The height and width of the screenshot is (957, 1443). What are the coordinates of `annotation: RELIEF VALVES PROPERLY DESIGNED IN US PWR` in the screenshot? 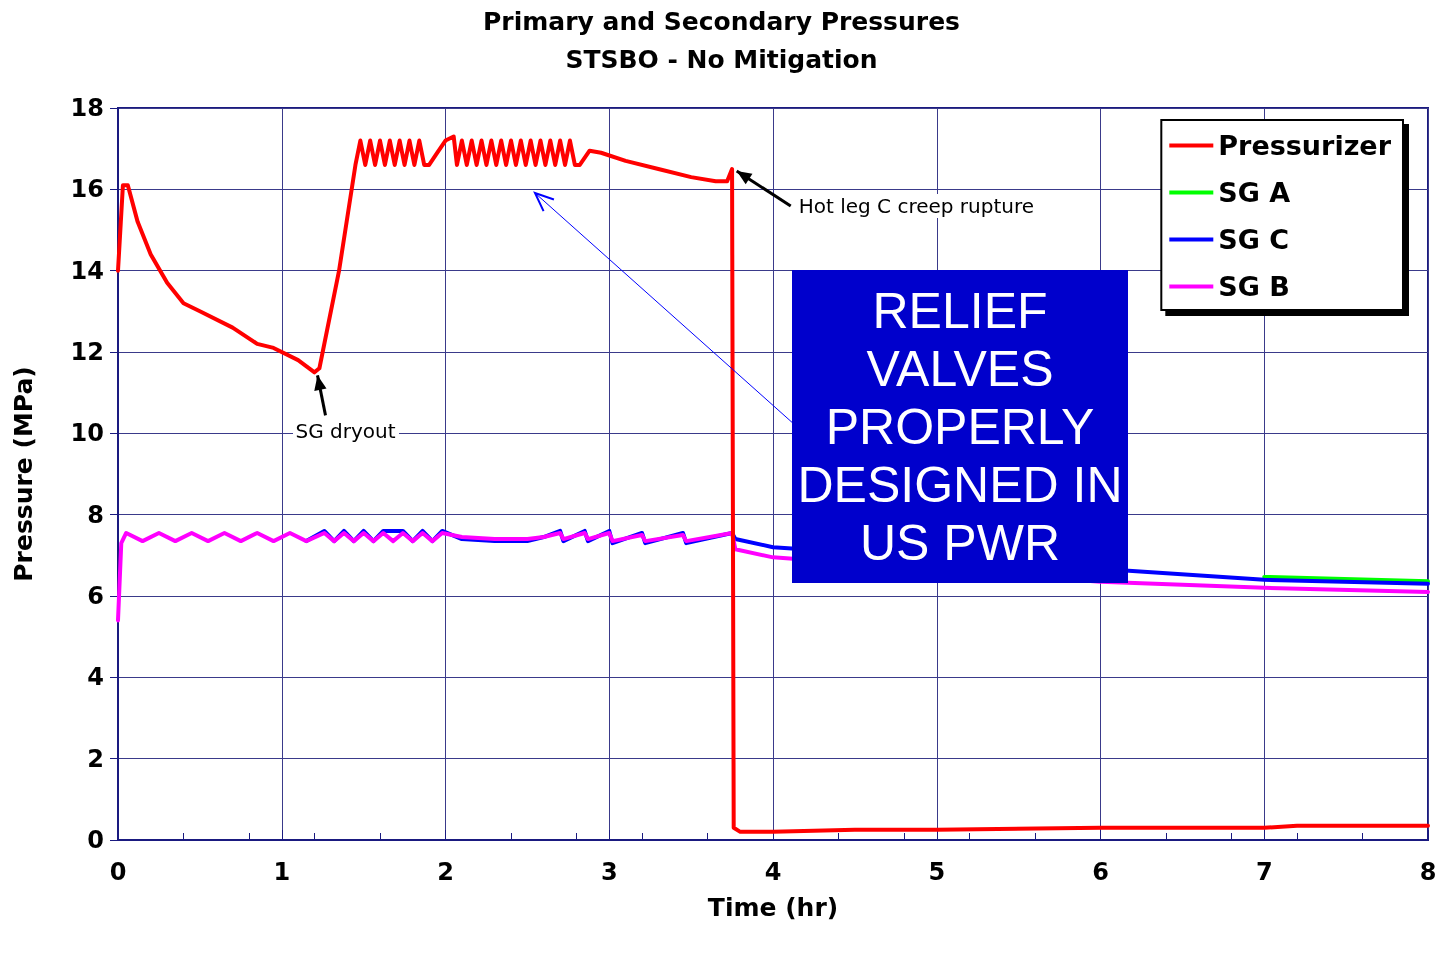 It's located at (960, 426).